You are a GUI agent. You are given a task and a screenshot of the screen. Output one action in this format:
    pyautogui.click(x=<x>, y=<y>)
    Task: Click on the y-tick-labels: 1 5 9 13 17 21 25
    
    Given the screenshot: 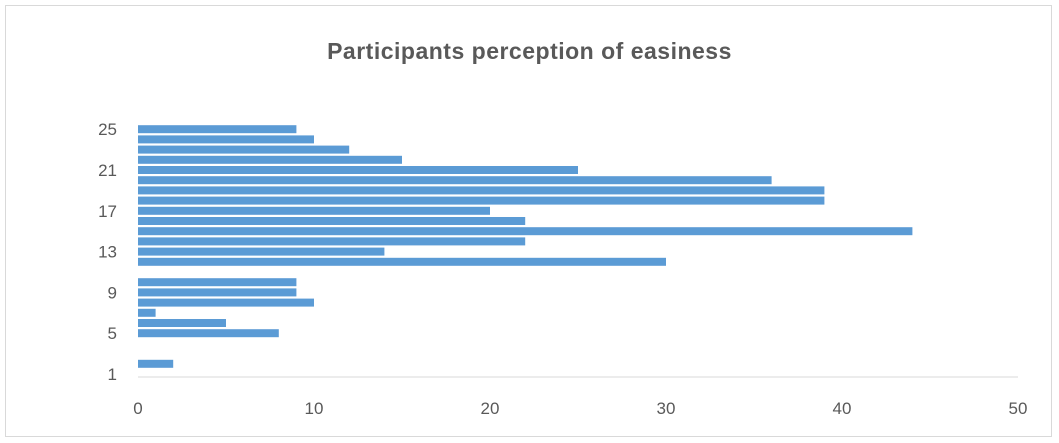 What is the action you would take?
    pyautogui.click(x=107, y=252)
    